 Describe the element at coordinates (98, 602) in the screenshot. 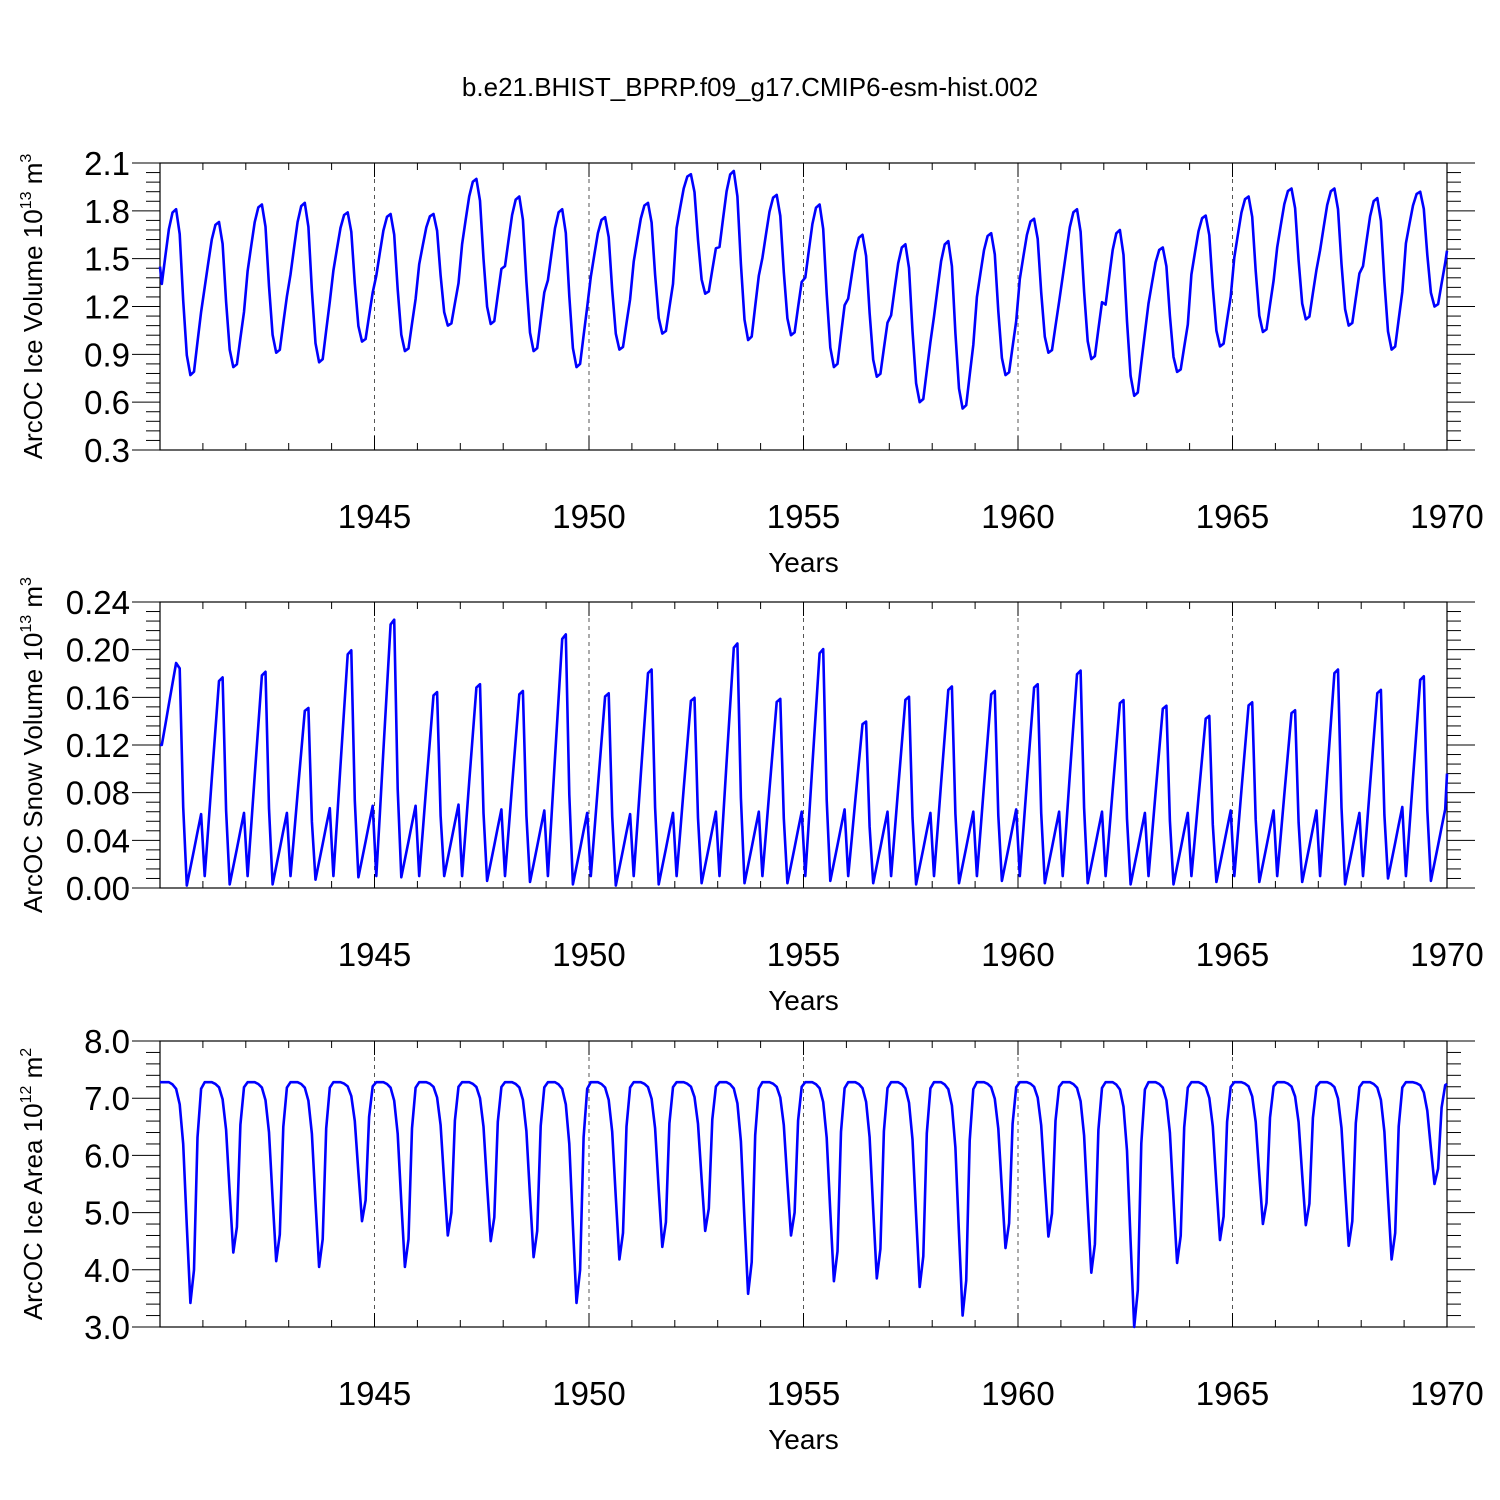

I see `y-tick-label: 0.24` at that location.